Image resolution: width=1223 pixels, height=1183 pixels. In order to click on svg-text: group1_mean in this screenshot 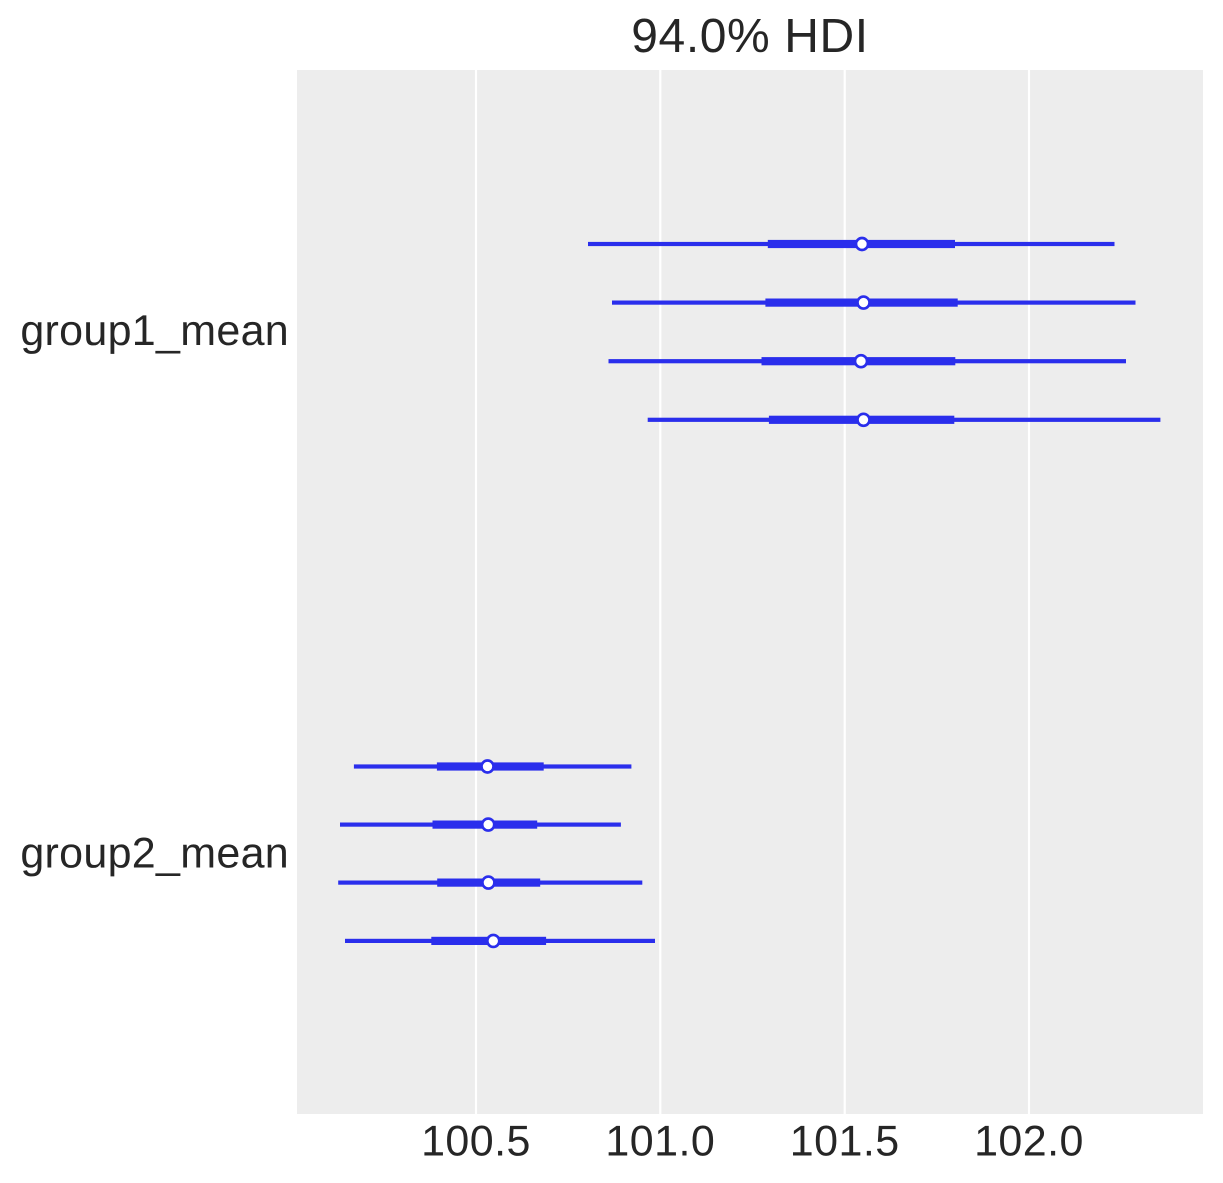, I will do `click(154, 331)`.